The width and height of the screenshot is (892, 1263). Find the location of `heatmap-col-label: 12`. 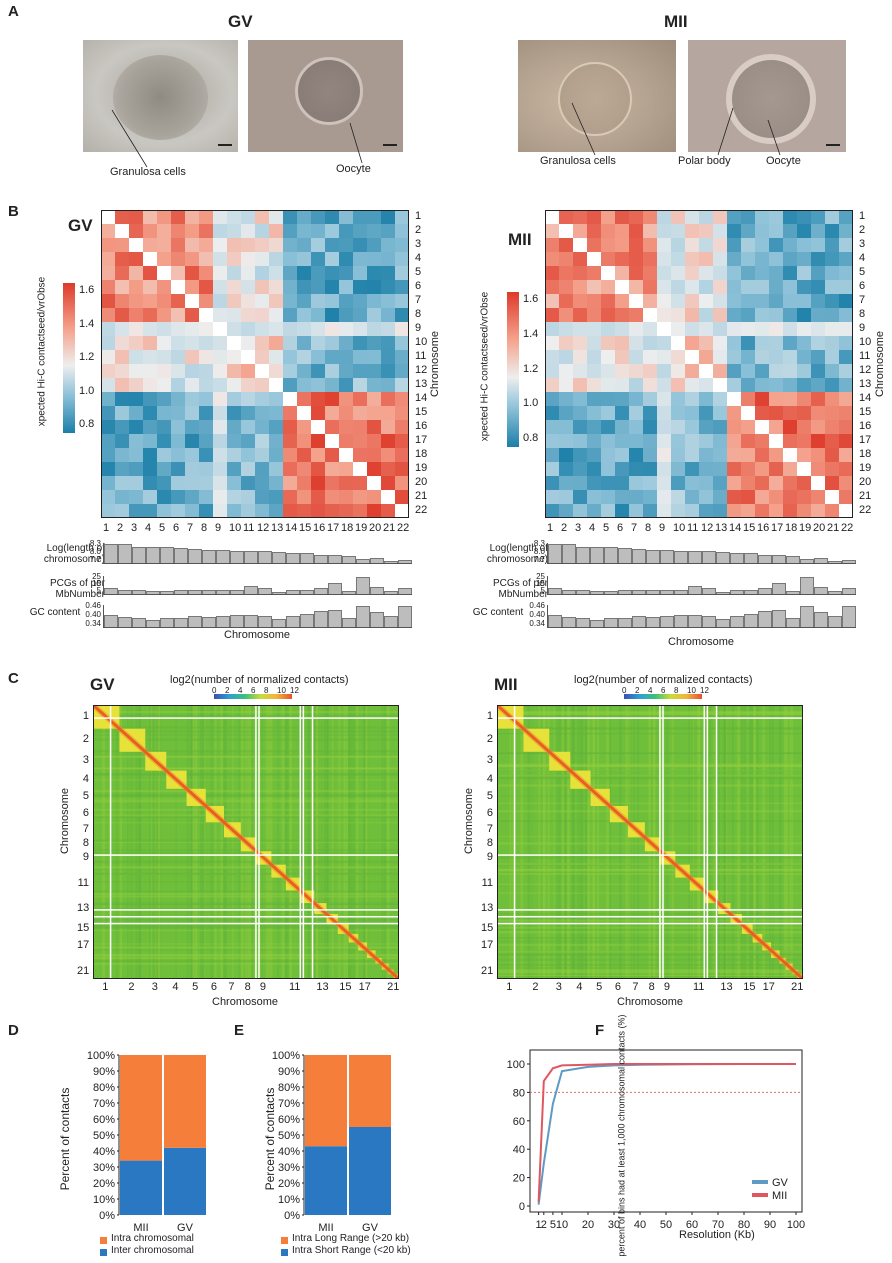

heatmap-col-label: 12 is located at coordinates (263, 528).